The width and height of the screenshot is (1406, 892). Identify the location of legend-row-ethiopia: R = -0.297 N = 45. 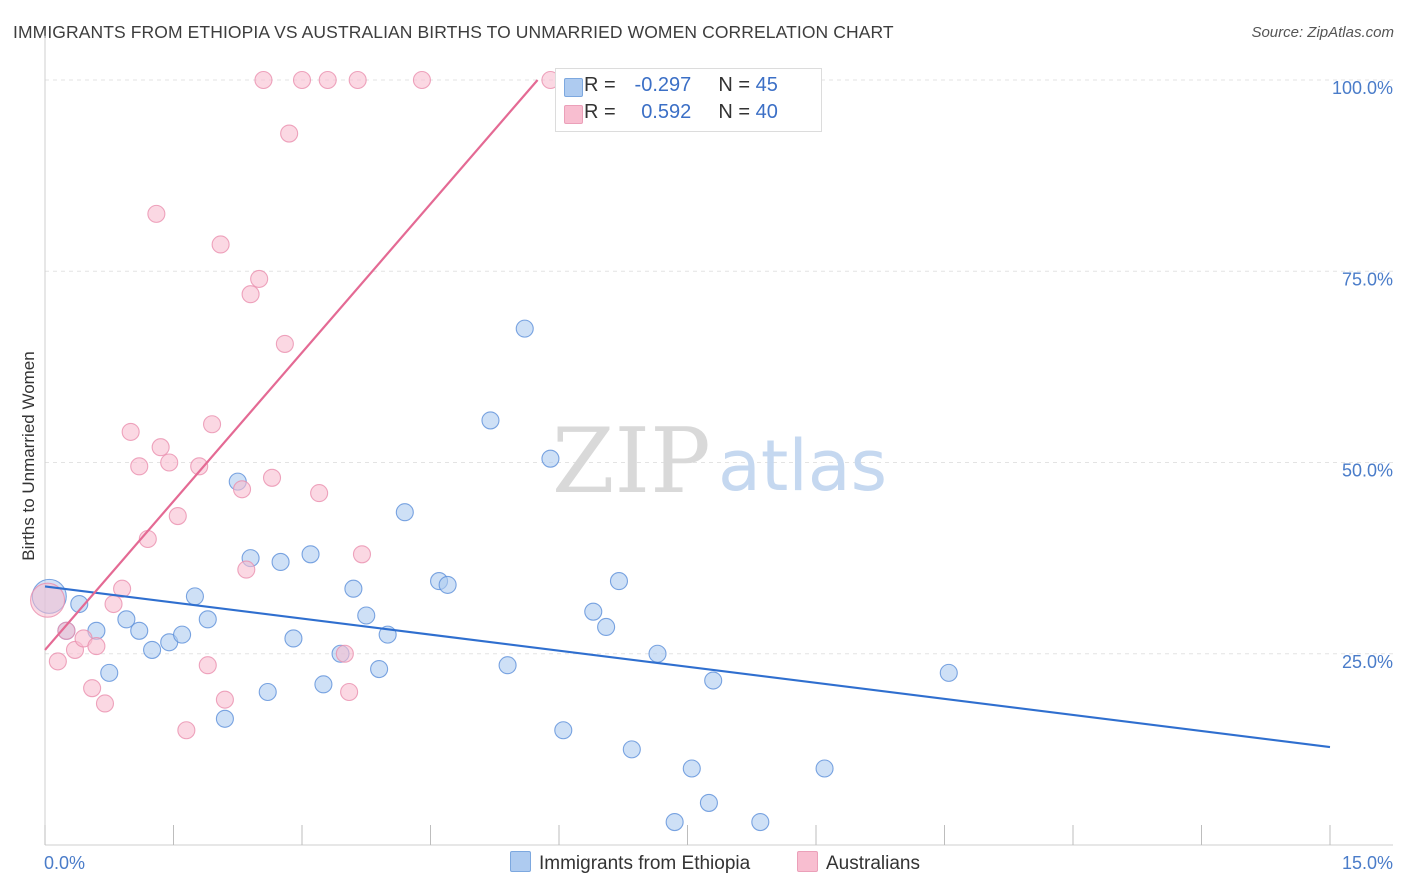
(671, 87).